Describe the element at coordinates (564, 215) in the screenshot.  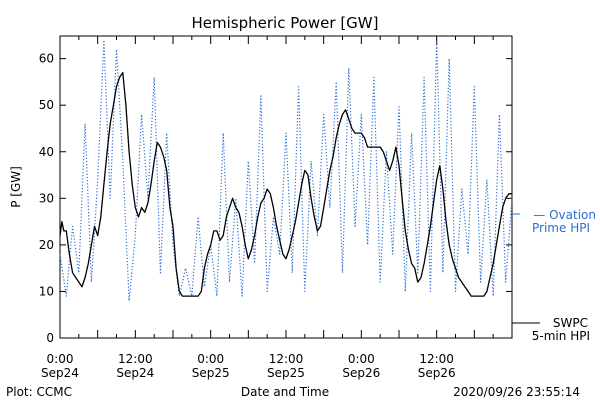
I see `legend-ovation-prime-label-1: — Ovation` at that location.